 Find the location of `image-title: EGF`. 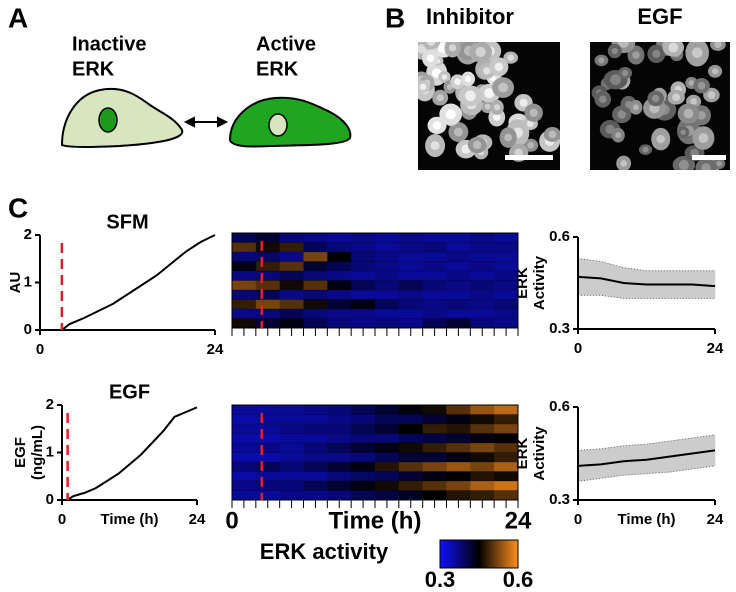

image-title: EGF is located at coordinates (659, 16).